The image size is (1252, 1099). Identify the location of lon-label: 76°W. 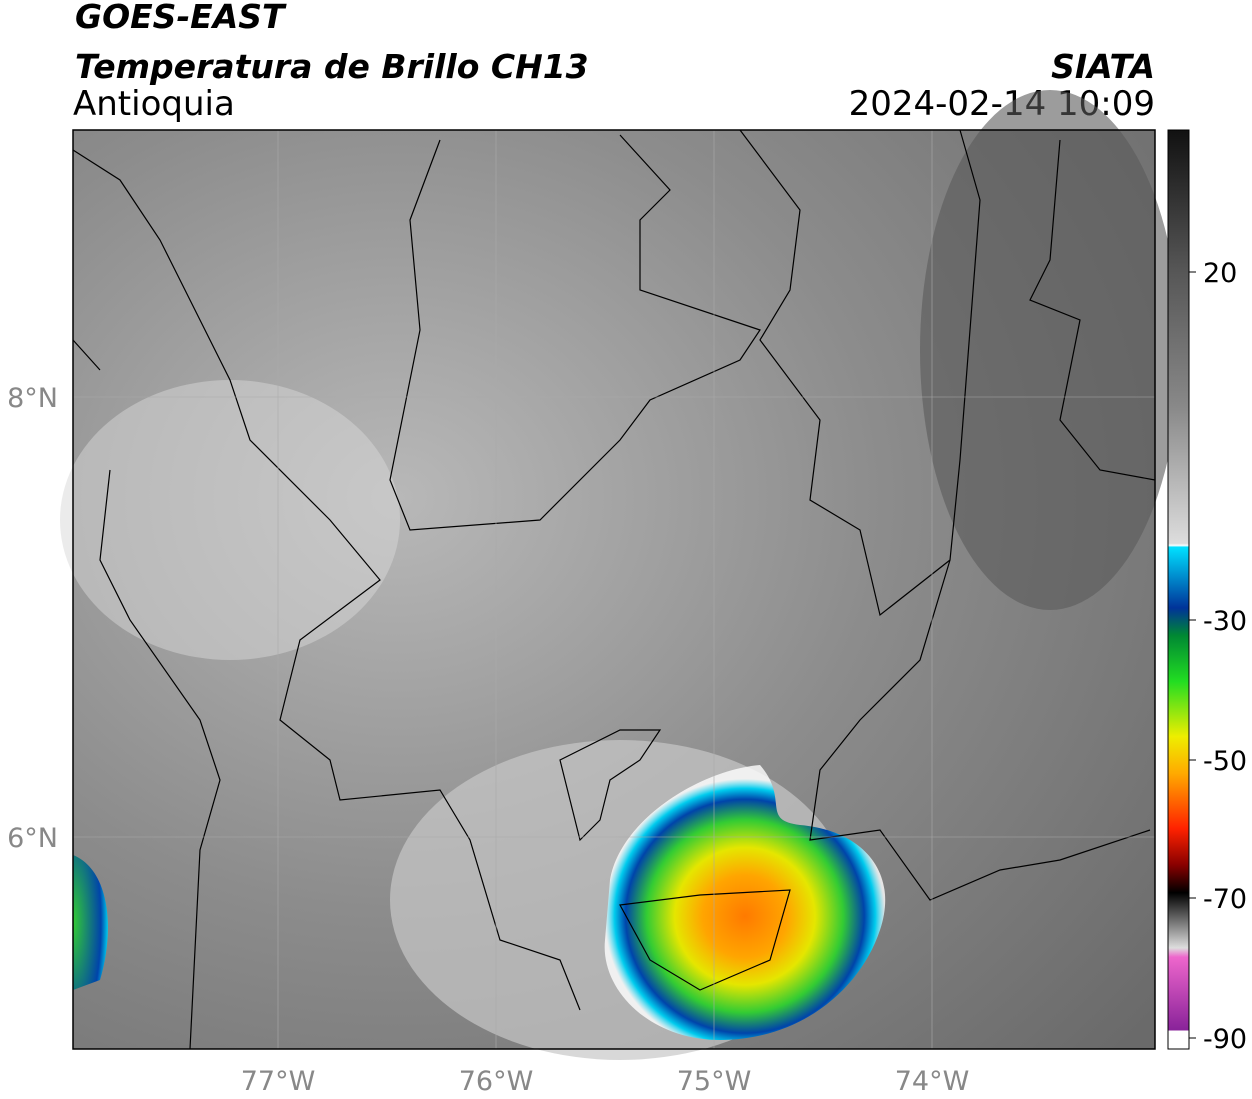
(496, 1081).